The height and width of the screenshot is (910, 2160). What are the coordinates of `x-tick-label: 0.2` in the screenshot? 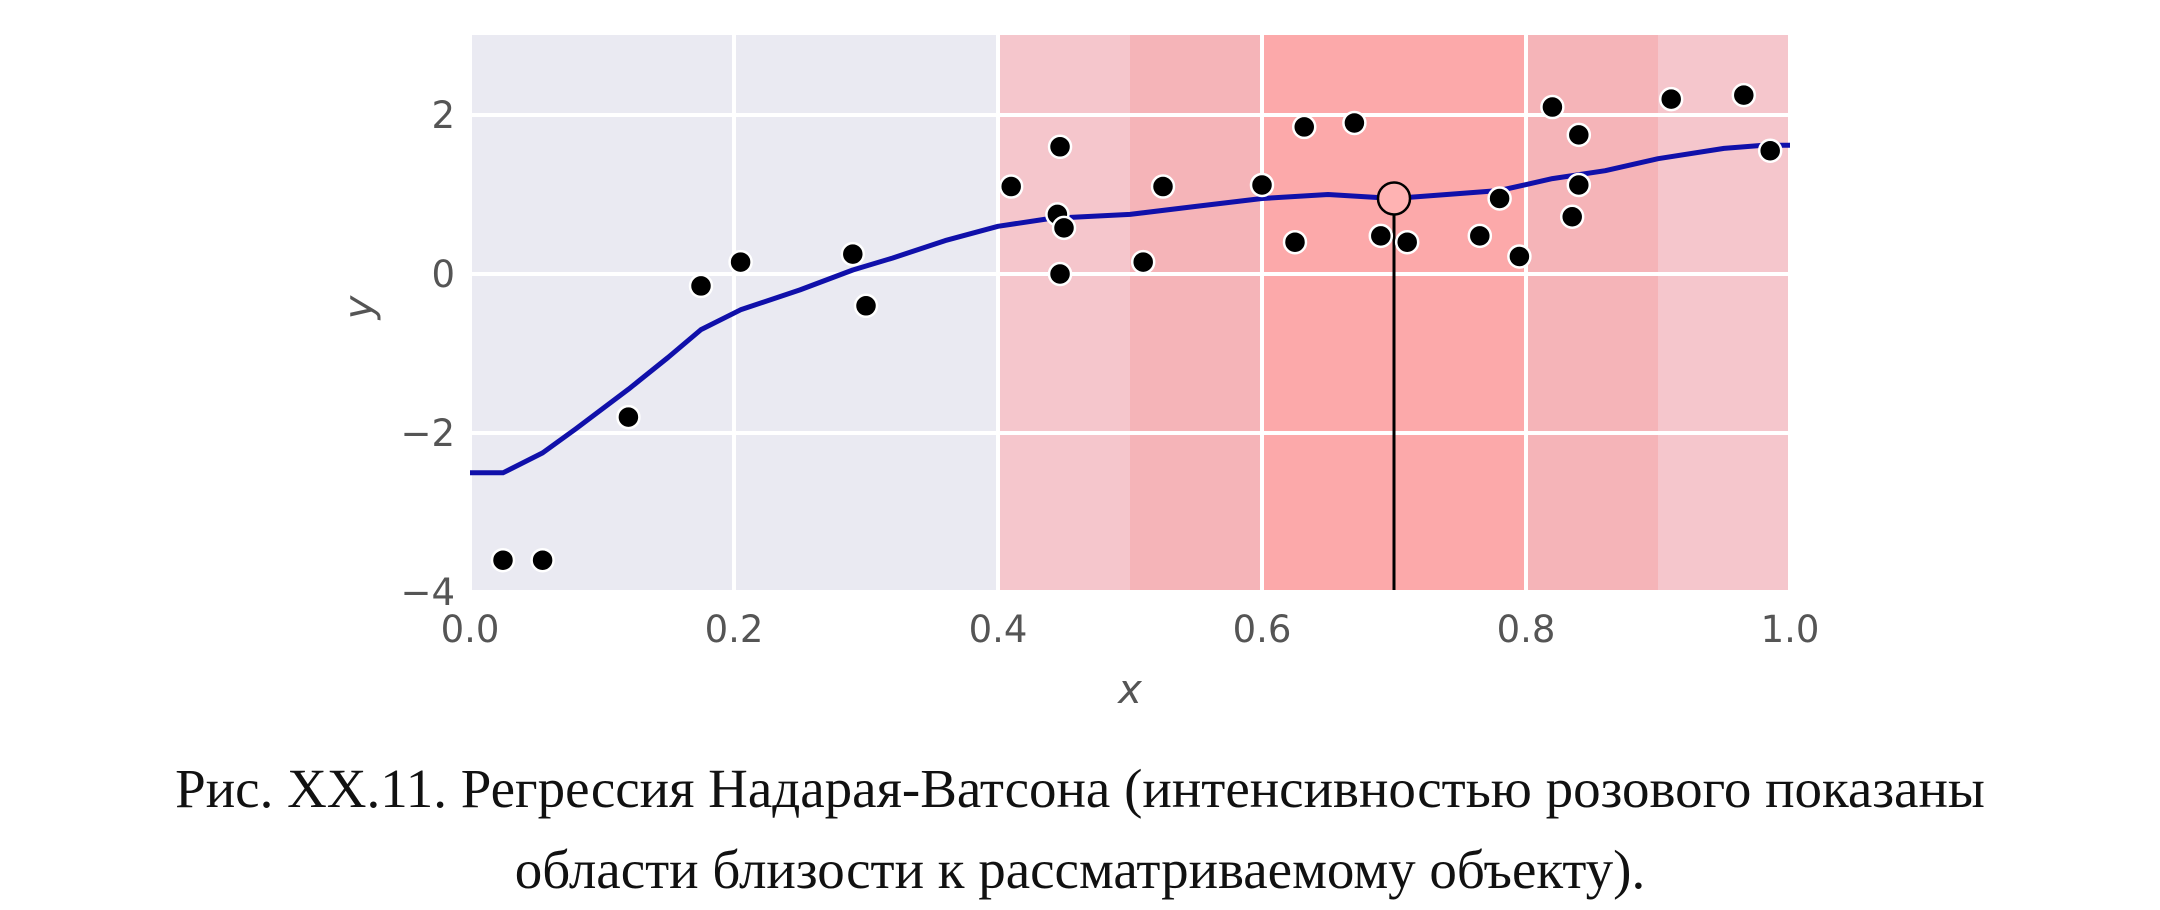 It's located at (734, 629).